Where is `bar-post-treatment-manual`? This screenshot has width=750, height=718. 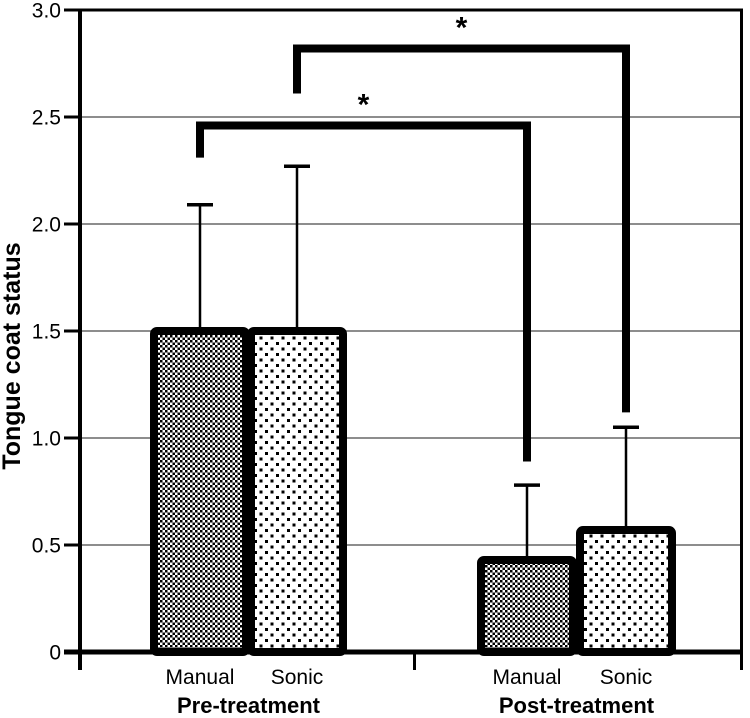
bar-post-treatment-manual is located at coordinates (527, 605).